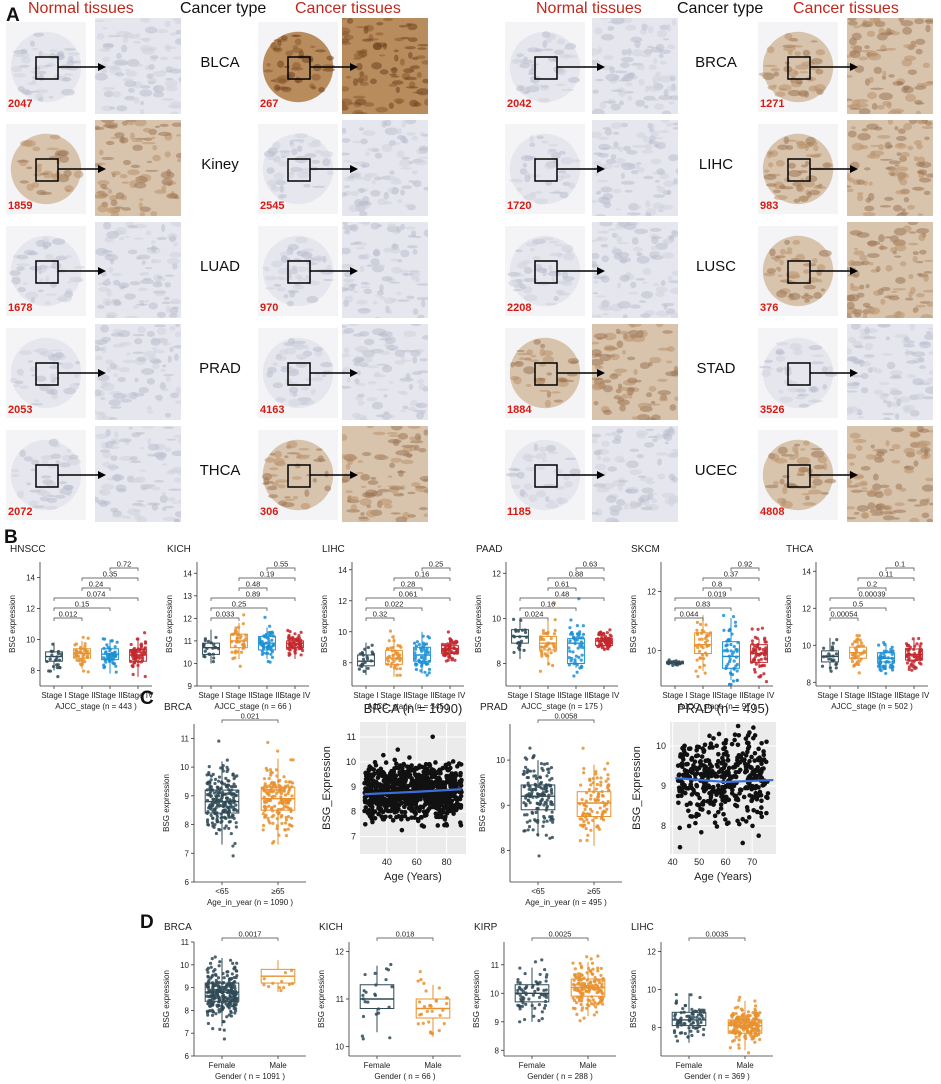  I want to click on y-axis-label: BSG expression, so click(166, 999).